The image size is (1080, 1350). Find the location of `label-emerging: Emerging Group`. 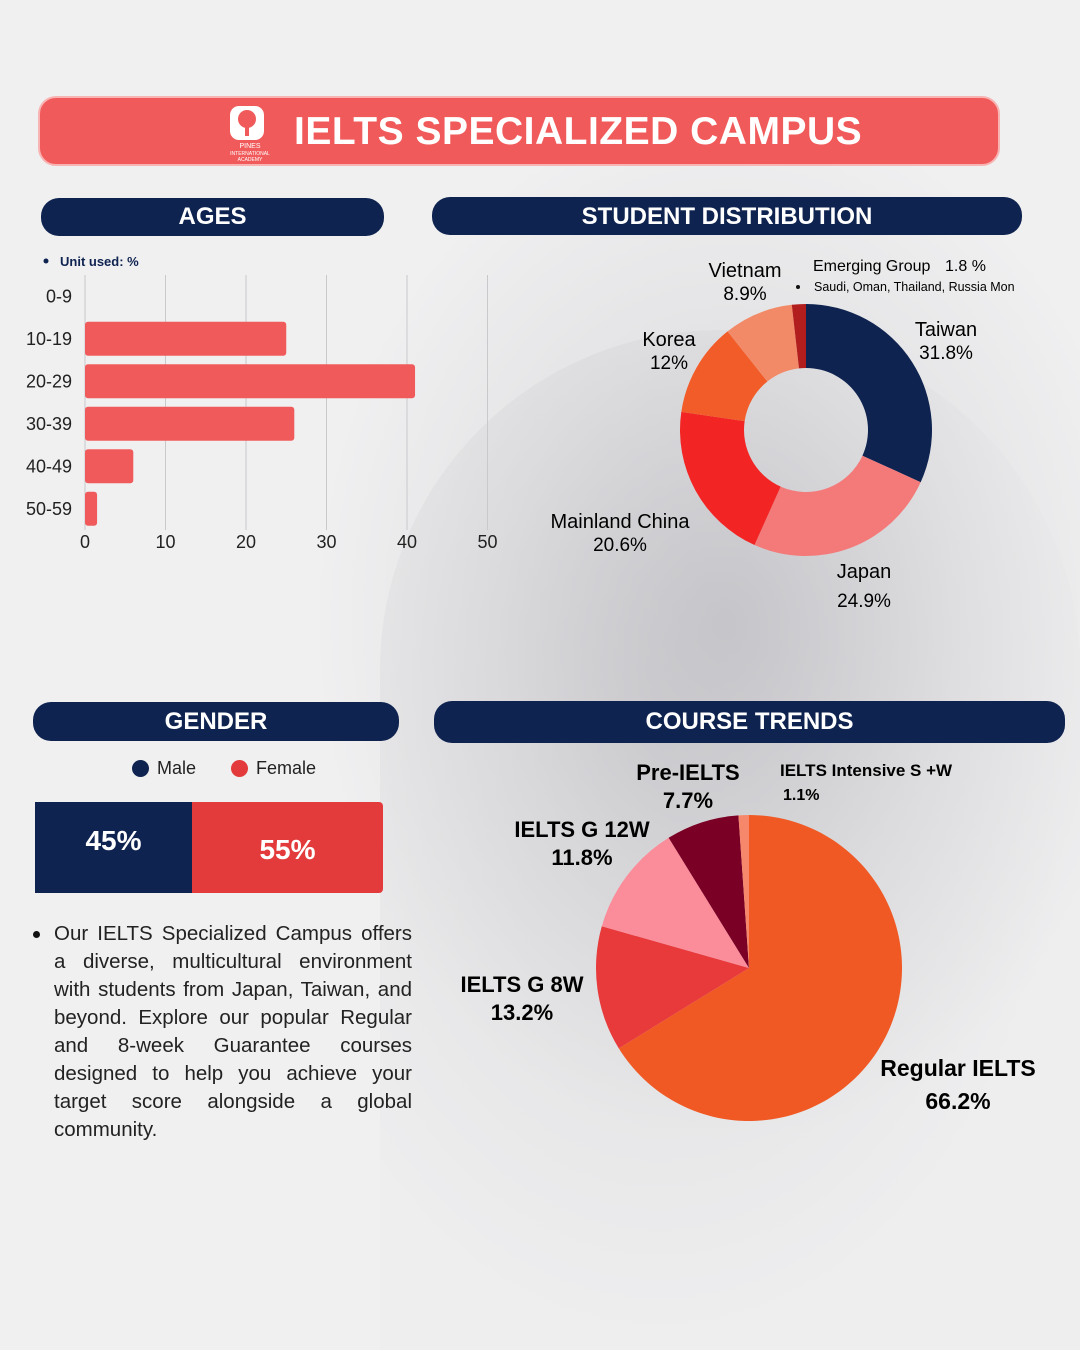

label-emerging: Emerging Group is located at coordinates (871, 266).